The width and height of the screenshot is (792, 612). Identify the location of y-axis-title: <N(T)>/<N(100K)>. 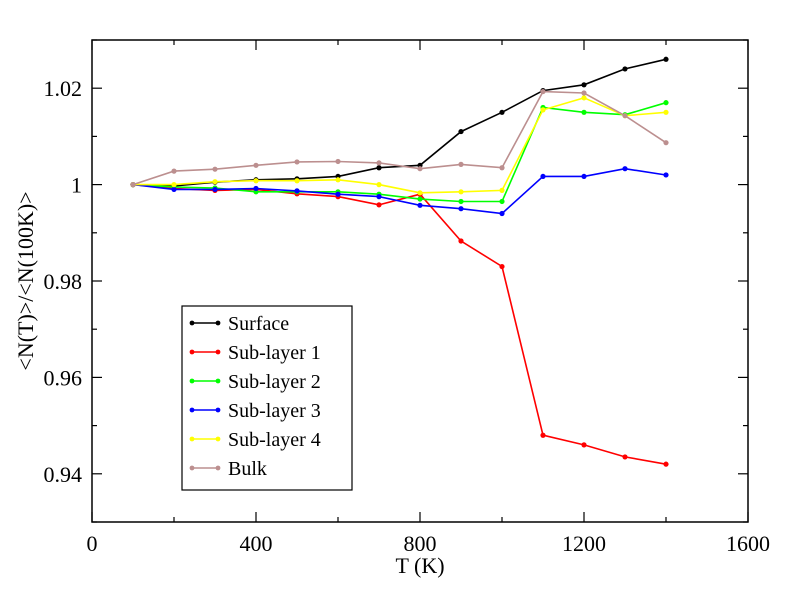
(25, 280).